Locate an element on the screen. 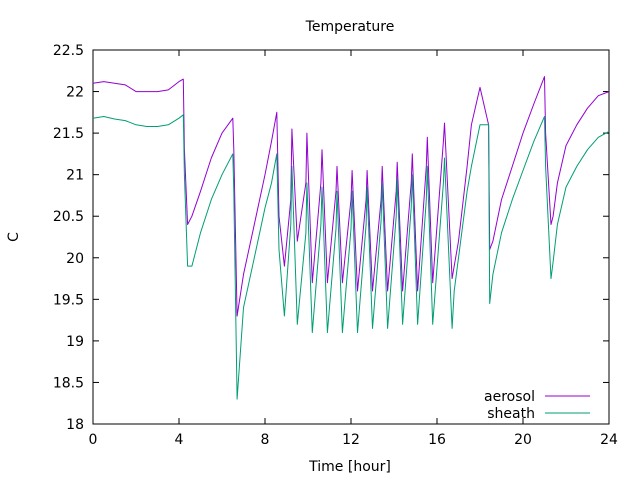 This screenshot has height=480, width=640. legend-label-sheath: sheath is located at coordinates (511, 414).